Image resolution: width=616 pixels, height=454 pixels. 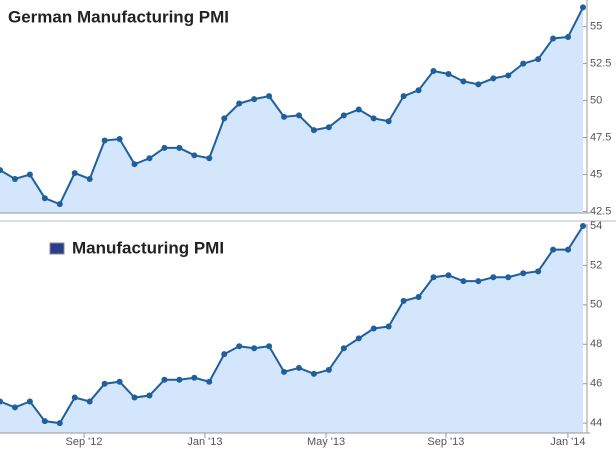 What do you see at coordinates (118, 16) in the screenshot?
I see `chart-title: German Manufacturing PMI` at bounding box center [118, 16].